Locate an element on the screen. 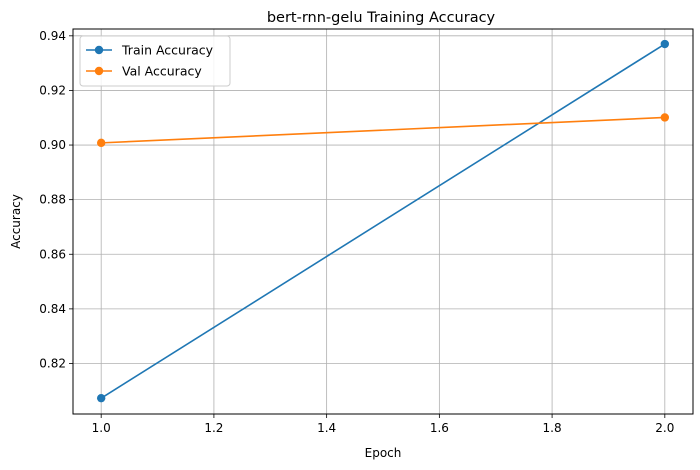  x-tick-label: 1.6 is located at coordinates (439, 428).